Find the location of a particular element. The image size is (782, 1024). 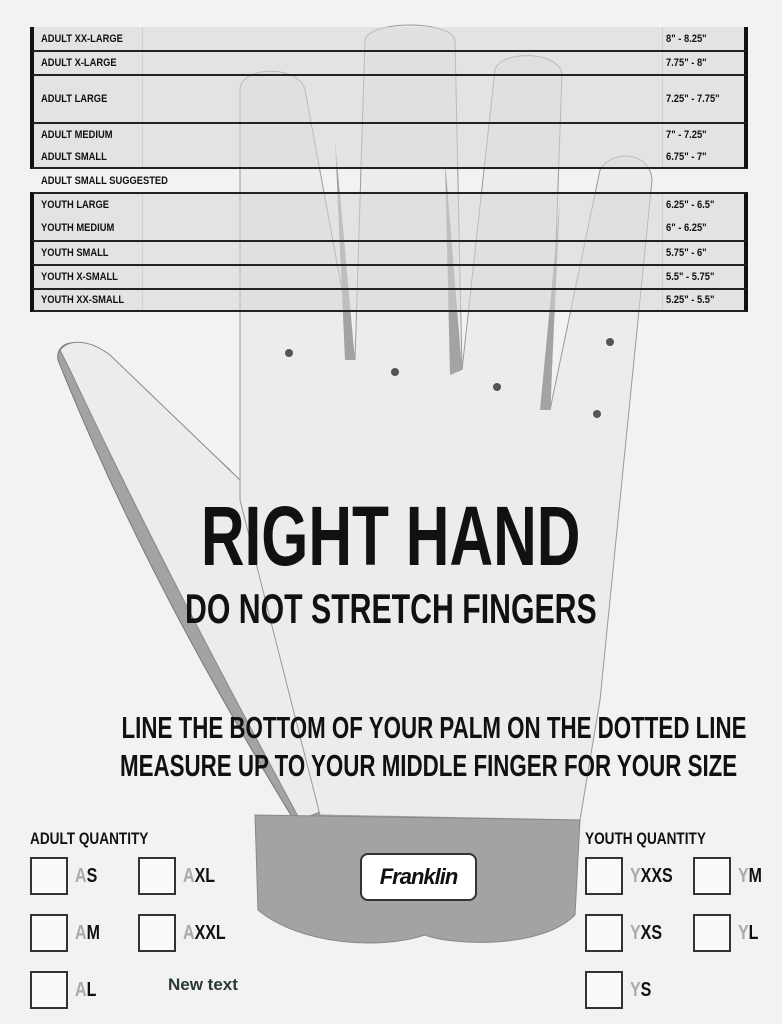

size-name: YOUTH MEDIUM is located at coordinates (78, 228).